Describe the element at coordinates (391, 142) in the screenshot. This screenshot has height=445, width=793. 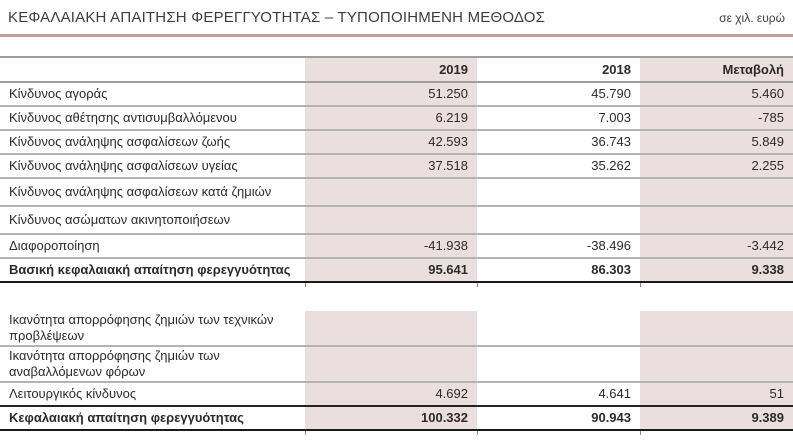
I see `value-cell-2019: 42.593` at that location.